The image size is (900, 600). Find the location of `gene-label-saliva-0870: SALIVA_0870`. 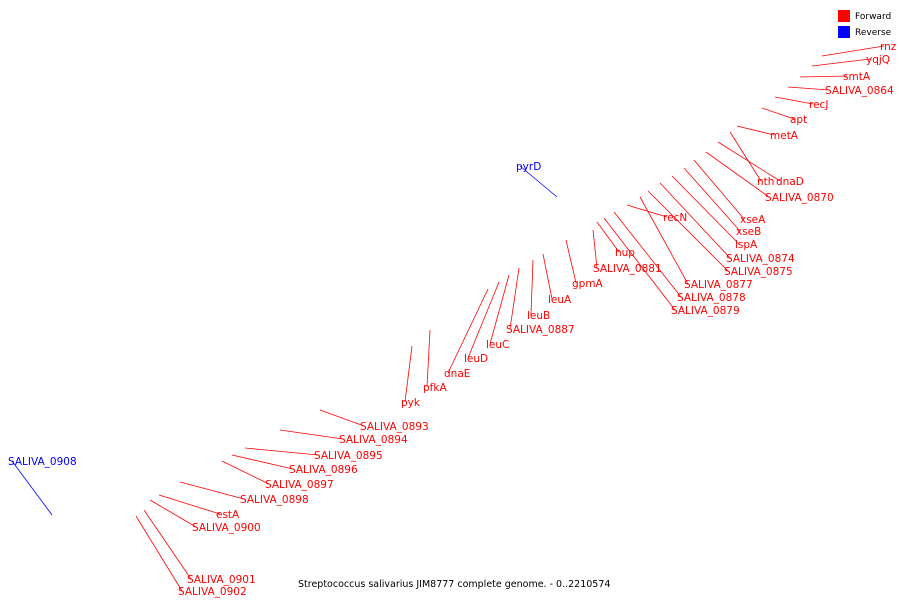

gene-label-saliva-0870: SALIVA_0870 is located at coordinates (799, 198).